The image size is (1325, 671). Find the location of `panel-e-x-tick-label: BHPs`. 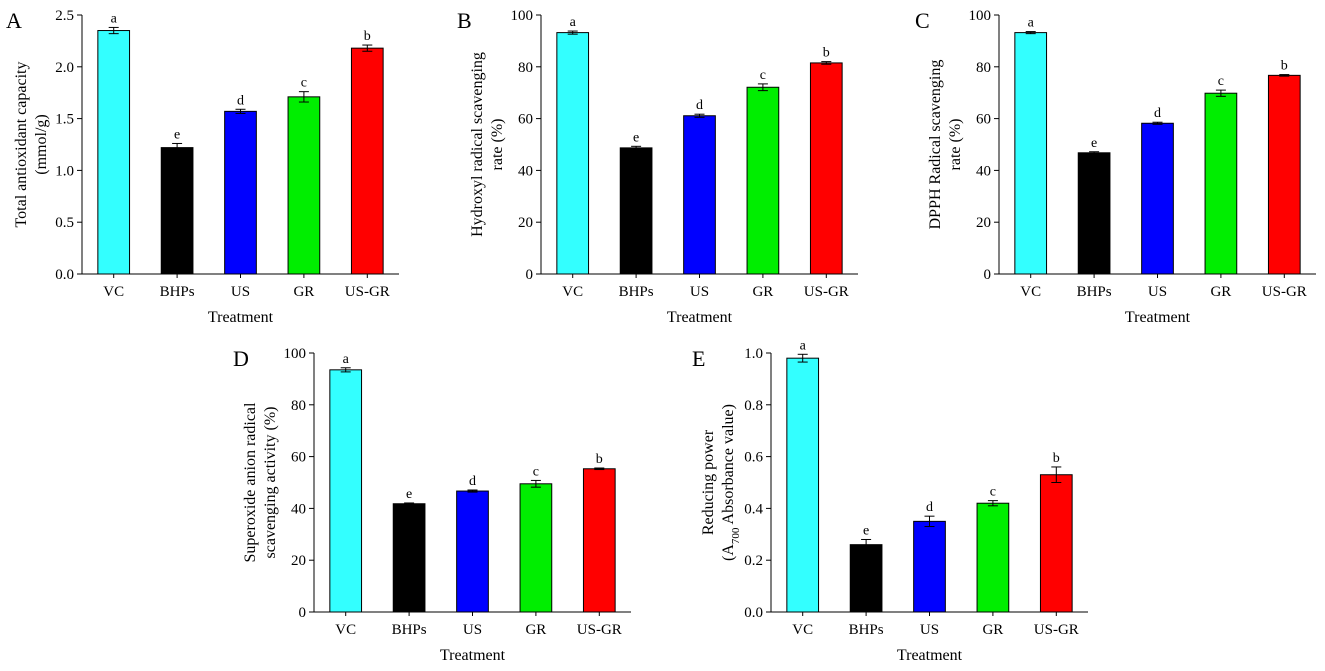

panel-e-x-tick-label: BHPs is located at coordinates (866, 630).